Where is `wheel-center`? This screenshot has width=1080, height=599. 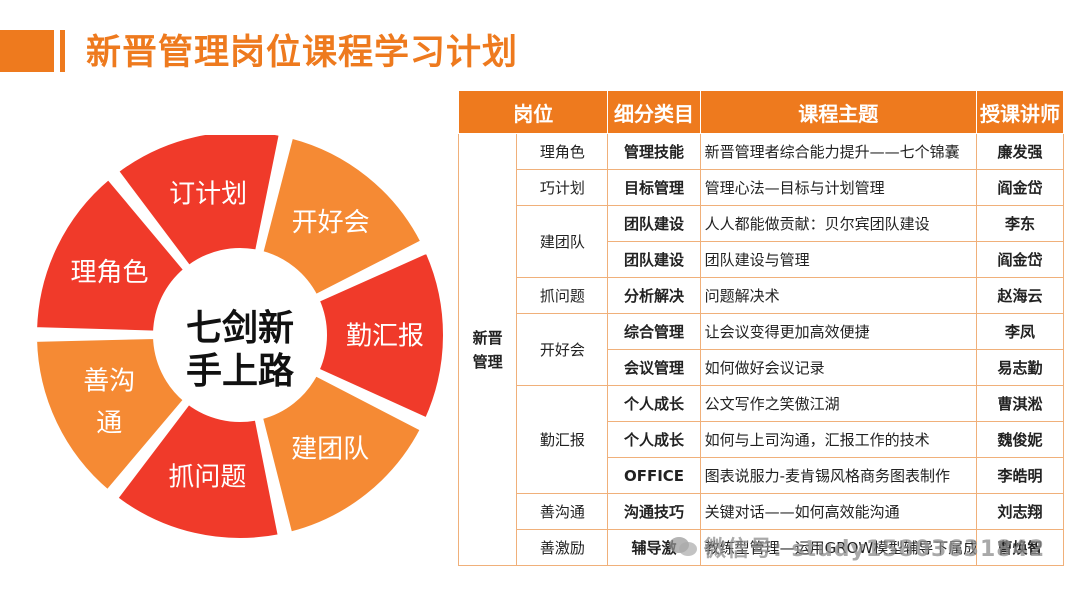 wheel-center is located at coordinates (240, 335).